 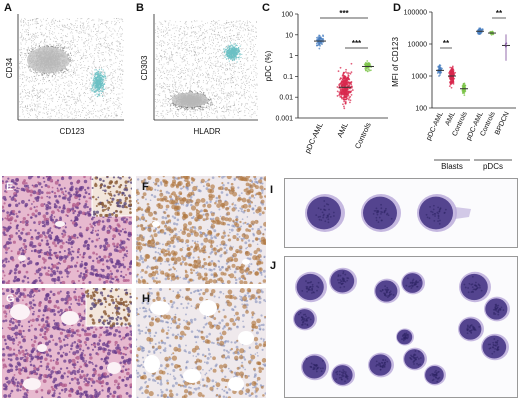 I want to click on d-category-label: BPDCN, so click(x=502, y=123).